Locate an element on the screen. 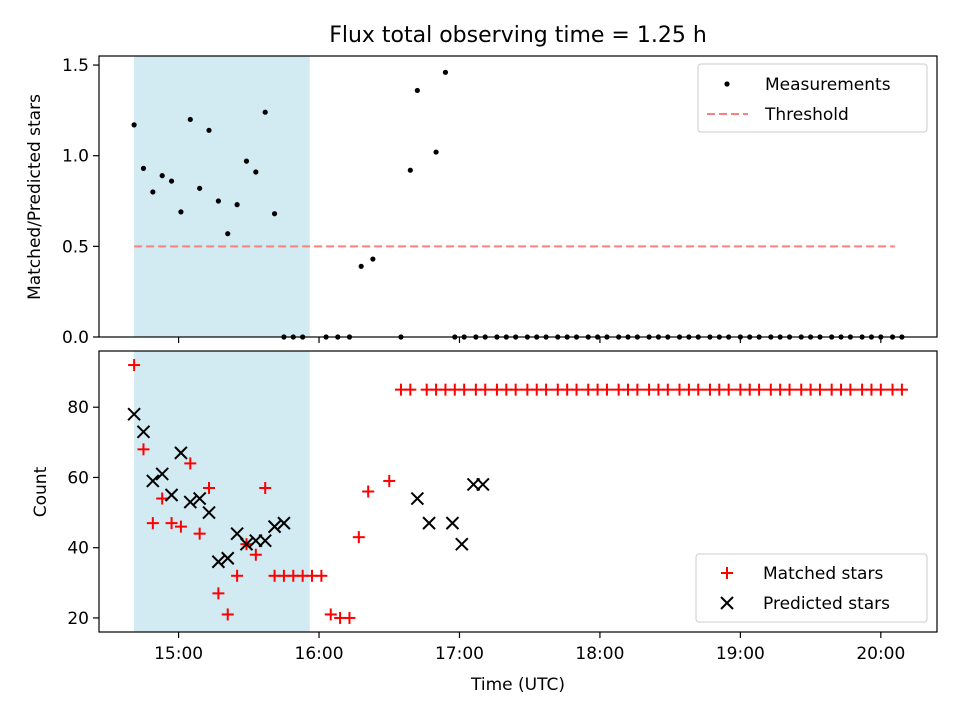 Image resolution: width=960 pixels, height=720 pixels. x-tick-label: 20:00 is located at coordinates (880, 654).